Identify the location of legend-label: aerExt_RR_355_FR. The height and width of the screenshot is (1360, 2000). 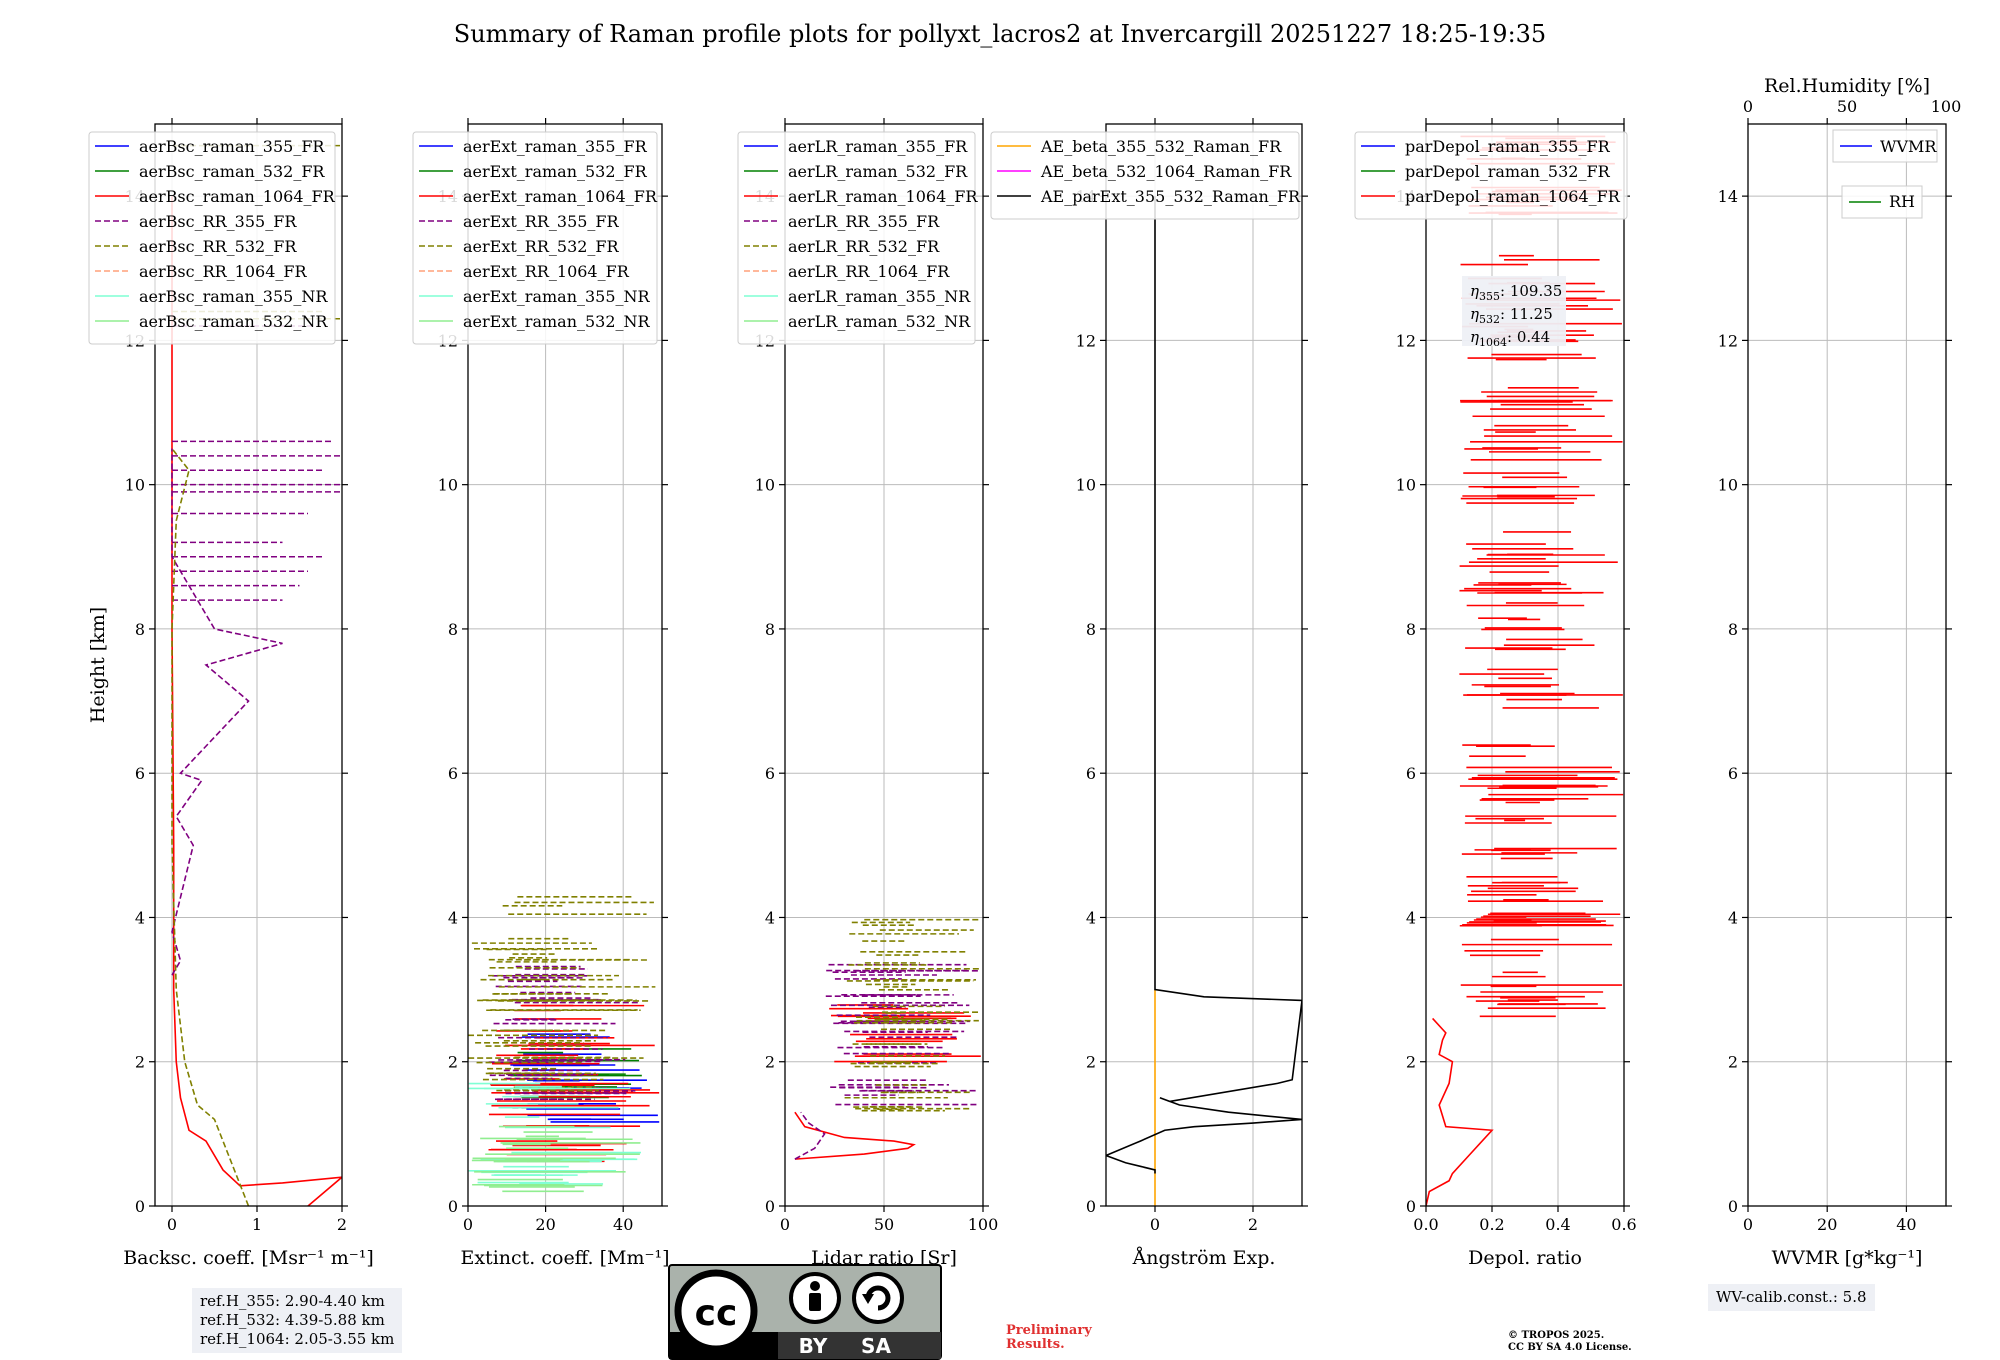
(541, 221).